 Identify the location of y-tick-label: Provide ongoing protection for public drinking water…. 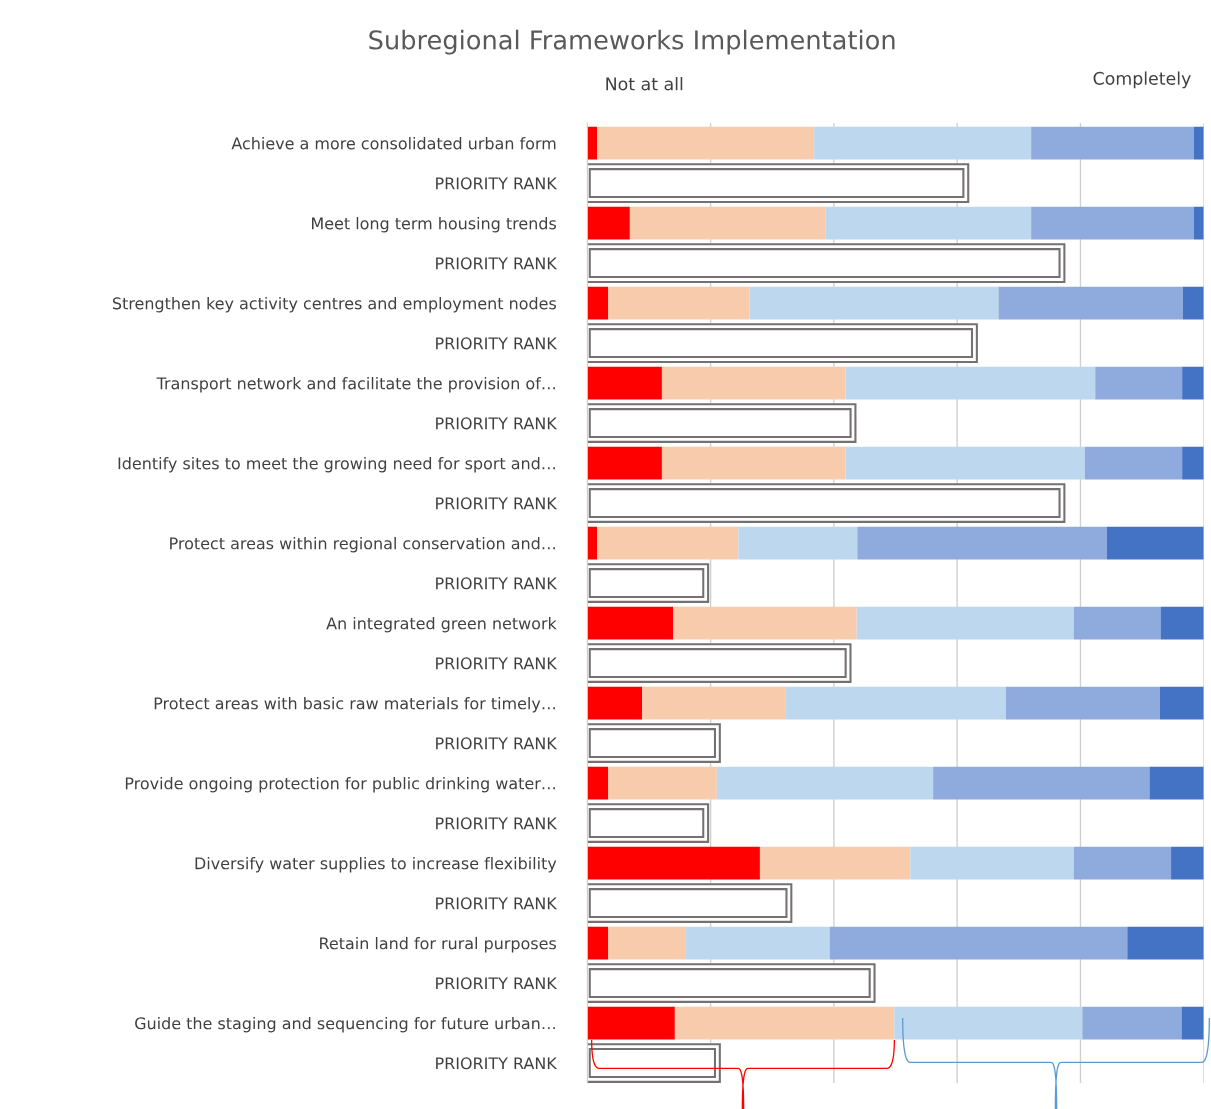
(340, 785).